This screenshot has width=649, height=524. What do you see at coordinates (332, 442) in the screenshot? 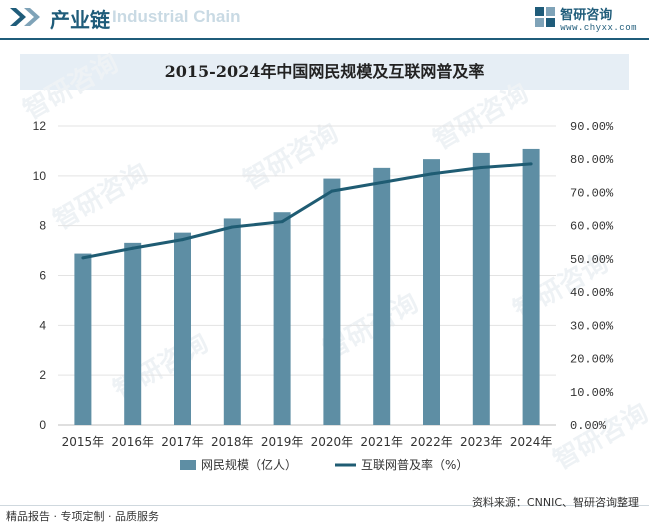
I see `x-axis-tick-label: 2020年` at bounding box center [332, 442].